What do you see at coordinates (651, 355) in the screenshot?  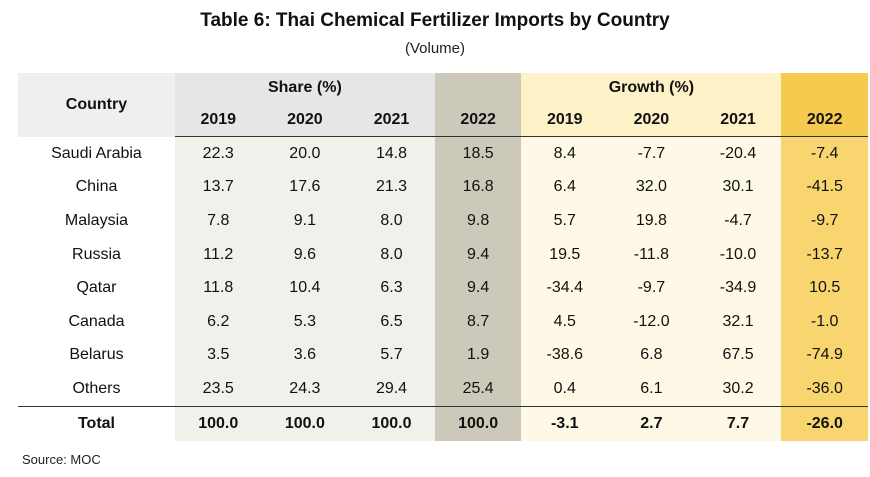 I see `growth-cell: 6.8` at bounding box center [651, 355].